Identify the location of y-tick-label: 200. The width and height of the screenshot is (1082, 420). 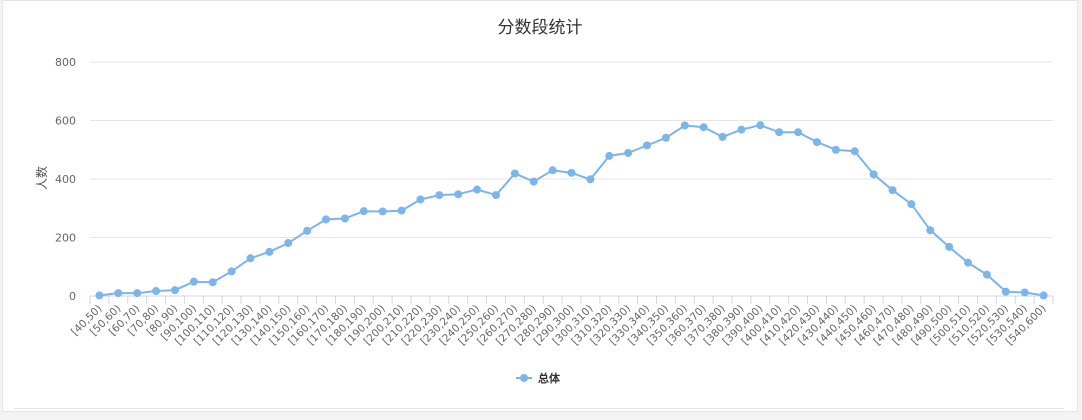
(65, 238).